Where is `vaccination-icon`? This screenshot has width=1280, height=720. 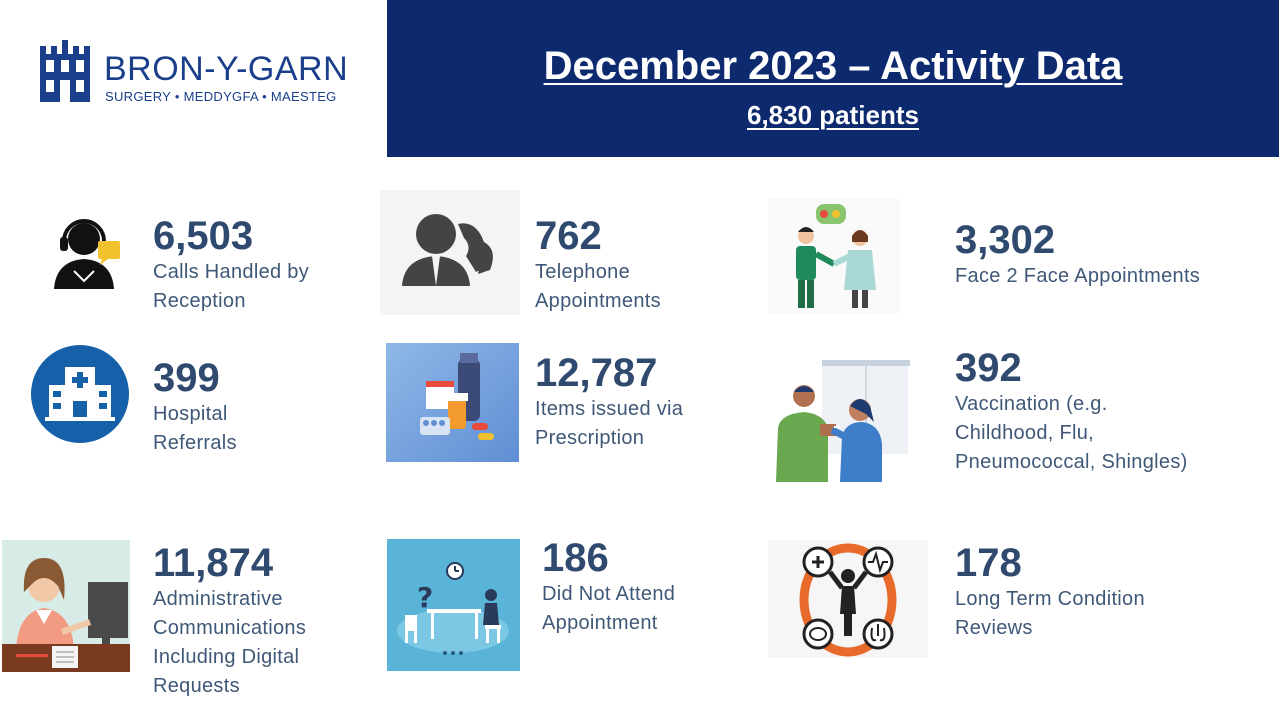
vaccination-icon is located at coordinates (840, 421).